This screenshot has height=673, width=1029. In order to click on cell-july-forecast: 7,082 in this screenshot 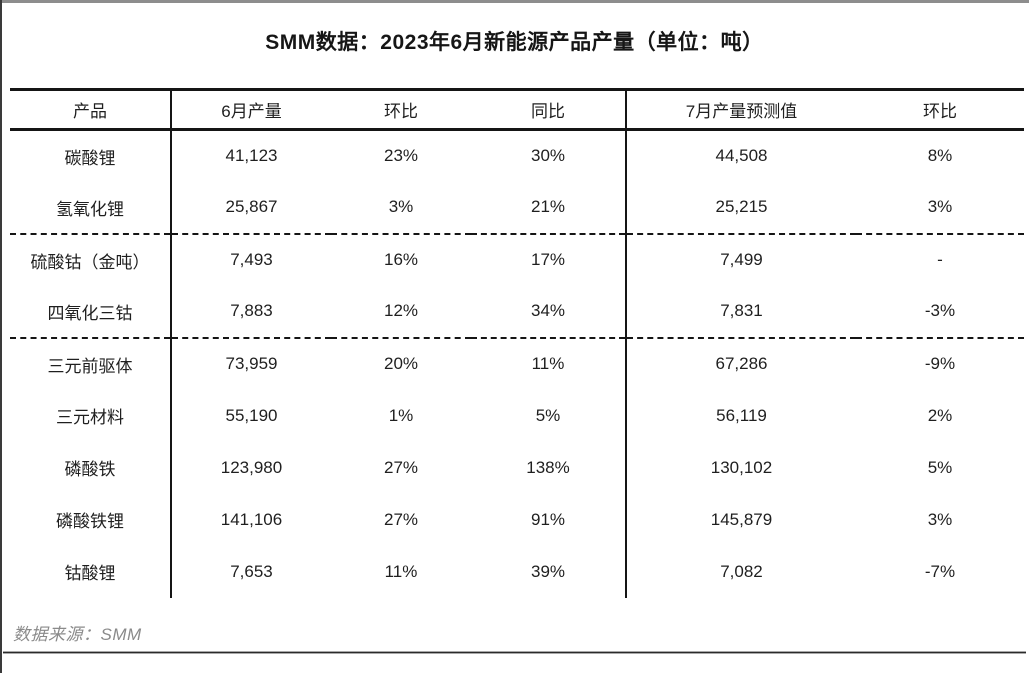, I will do `click(741, 571)`.